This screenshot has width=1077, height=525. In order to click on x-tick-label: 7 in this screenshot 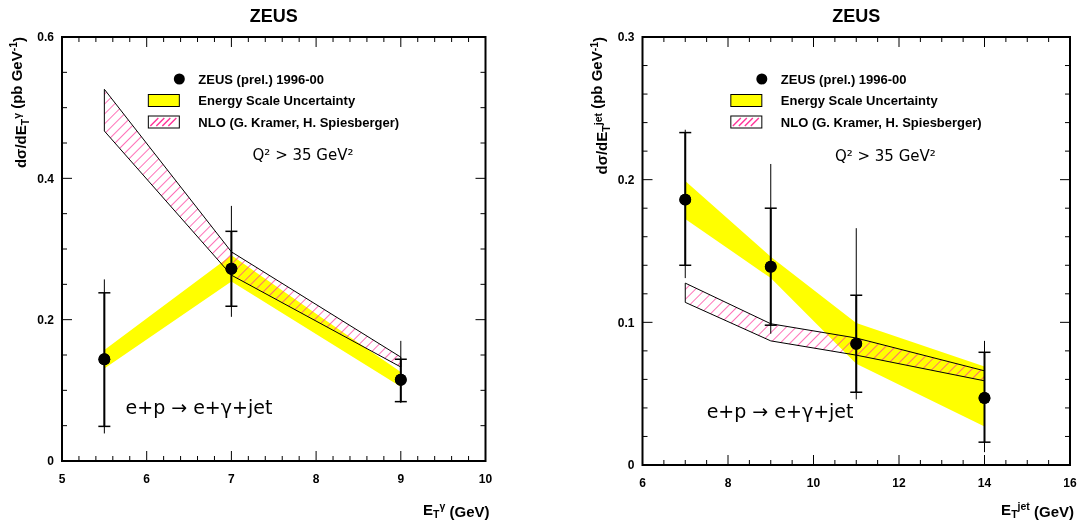, I will do `click(232, 479)`.